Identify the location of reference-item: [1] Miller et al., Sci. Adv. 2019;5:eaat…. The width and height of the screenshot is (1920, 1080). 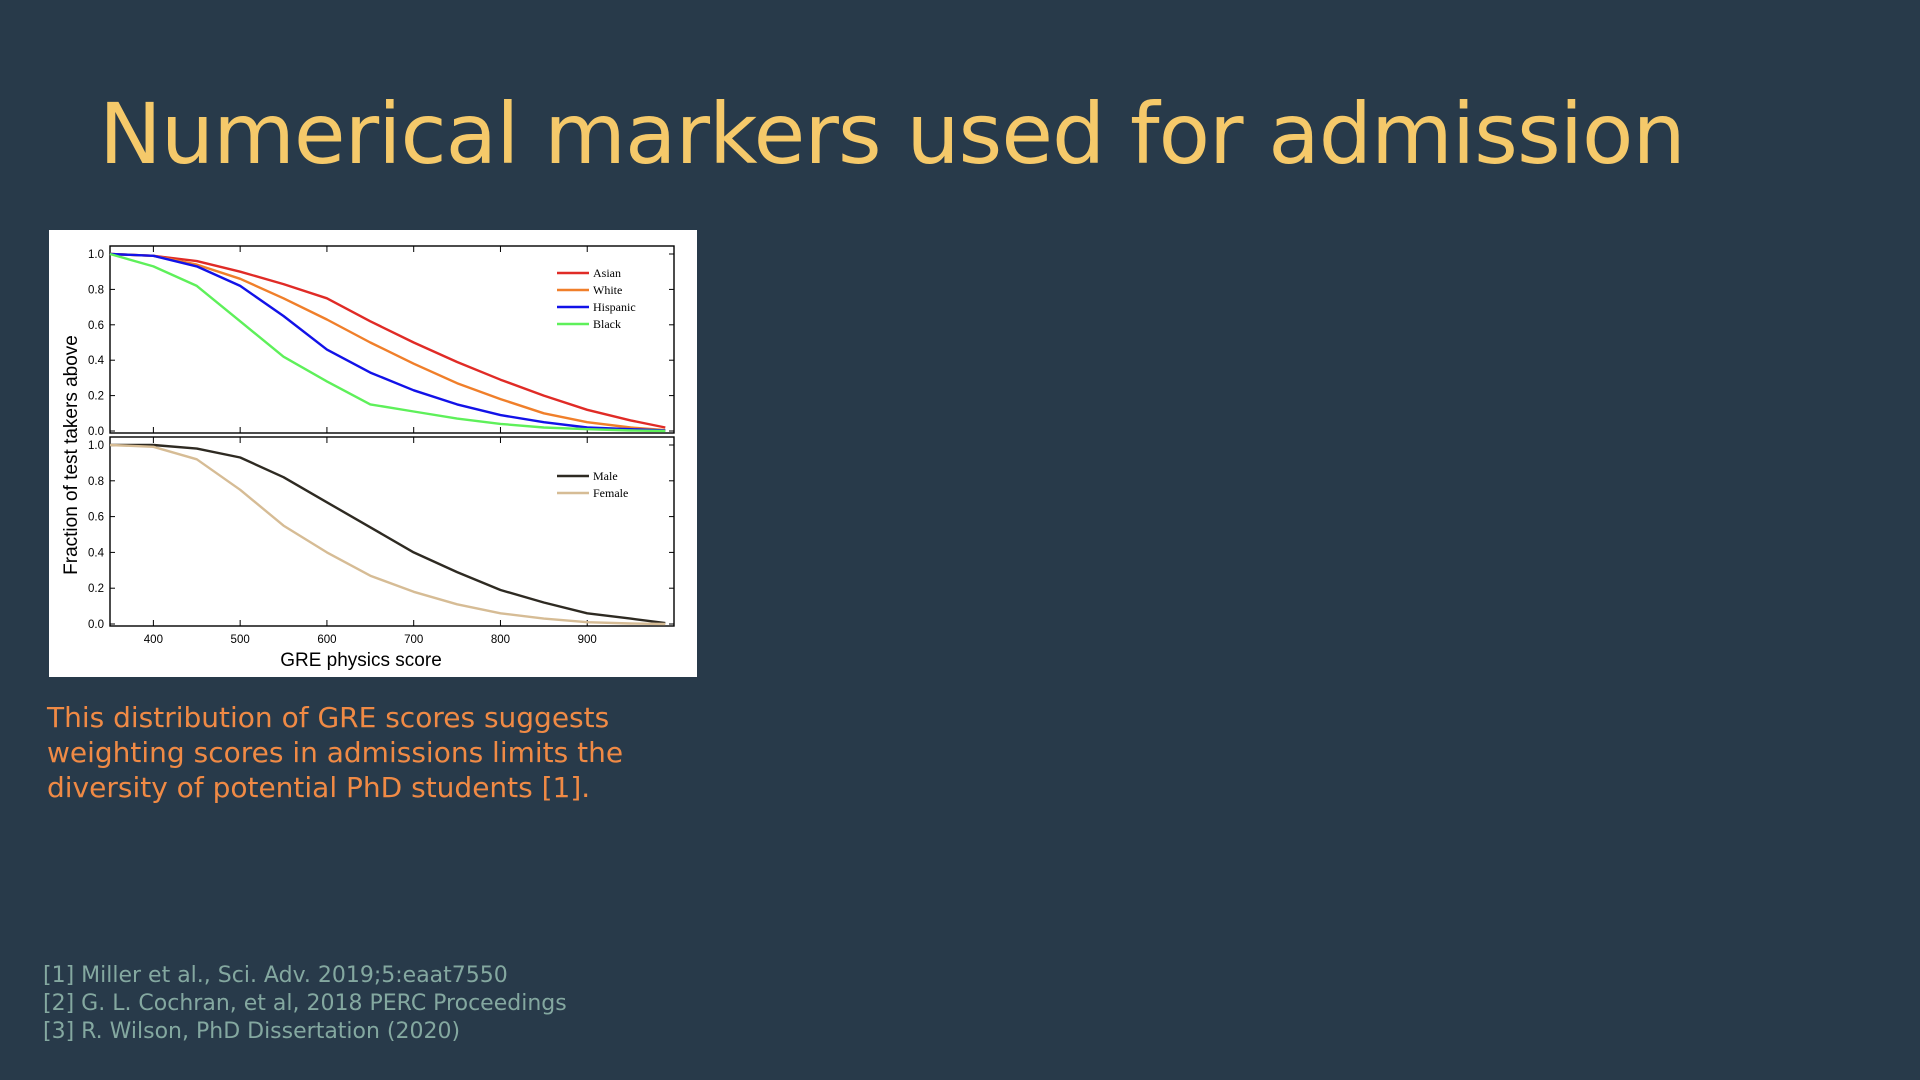
(275, 975).